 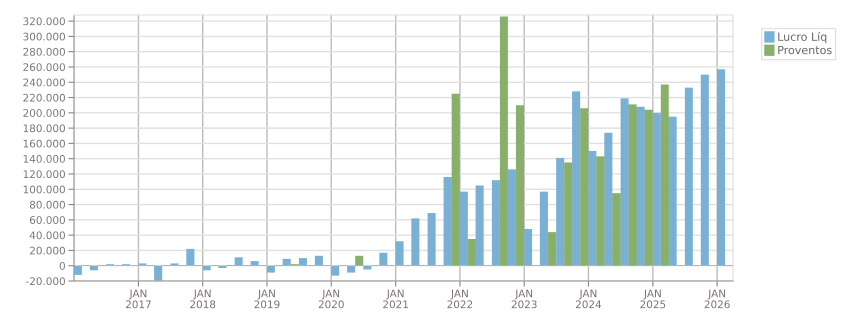 What do you see at coordinates (44, 98) in the screenshot?
I see `y-tick-label: 220.000` at bounding box center [44, 98].